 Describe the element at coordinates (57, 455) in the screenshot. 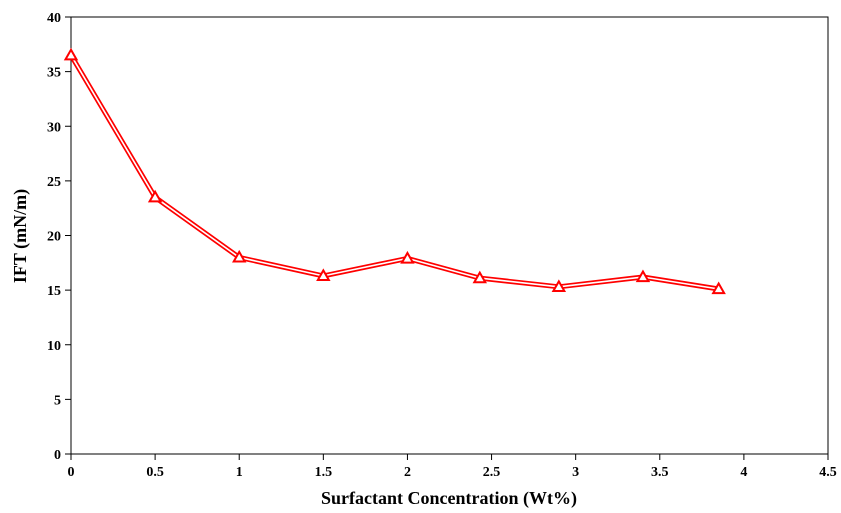

I see `y-tick-label: 0` at that location.